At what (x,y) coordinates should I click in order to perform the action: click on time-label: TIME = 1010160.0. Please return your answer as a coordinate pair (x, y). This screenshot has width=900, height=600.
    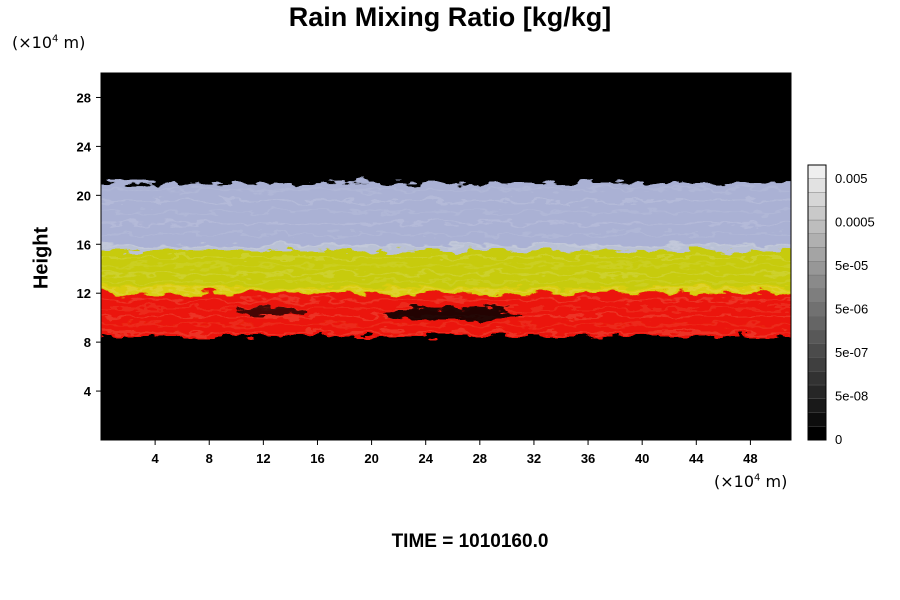
    Looking at the image, I should click on (470, 541).